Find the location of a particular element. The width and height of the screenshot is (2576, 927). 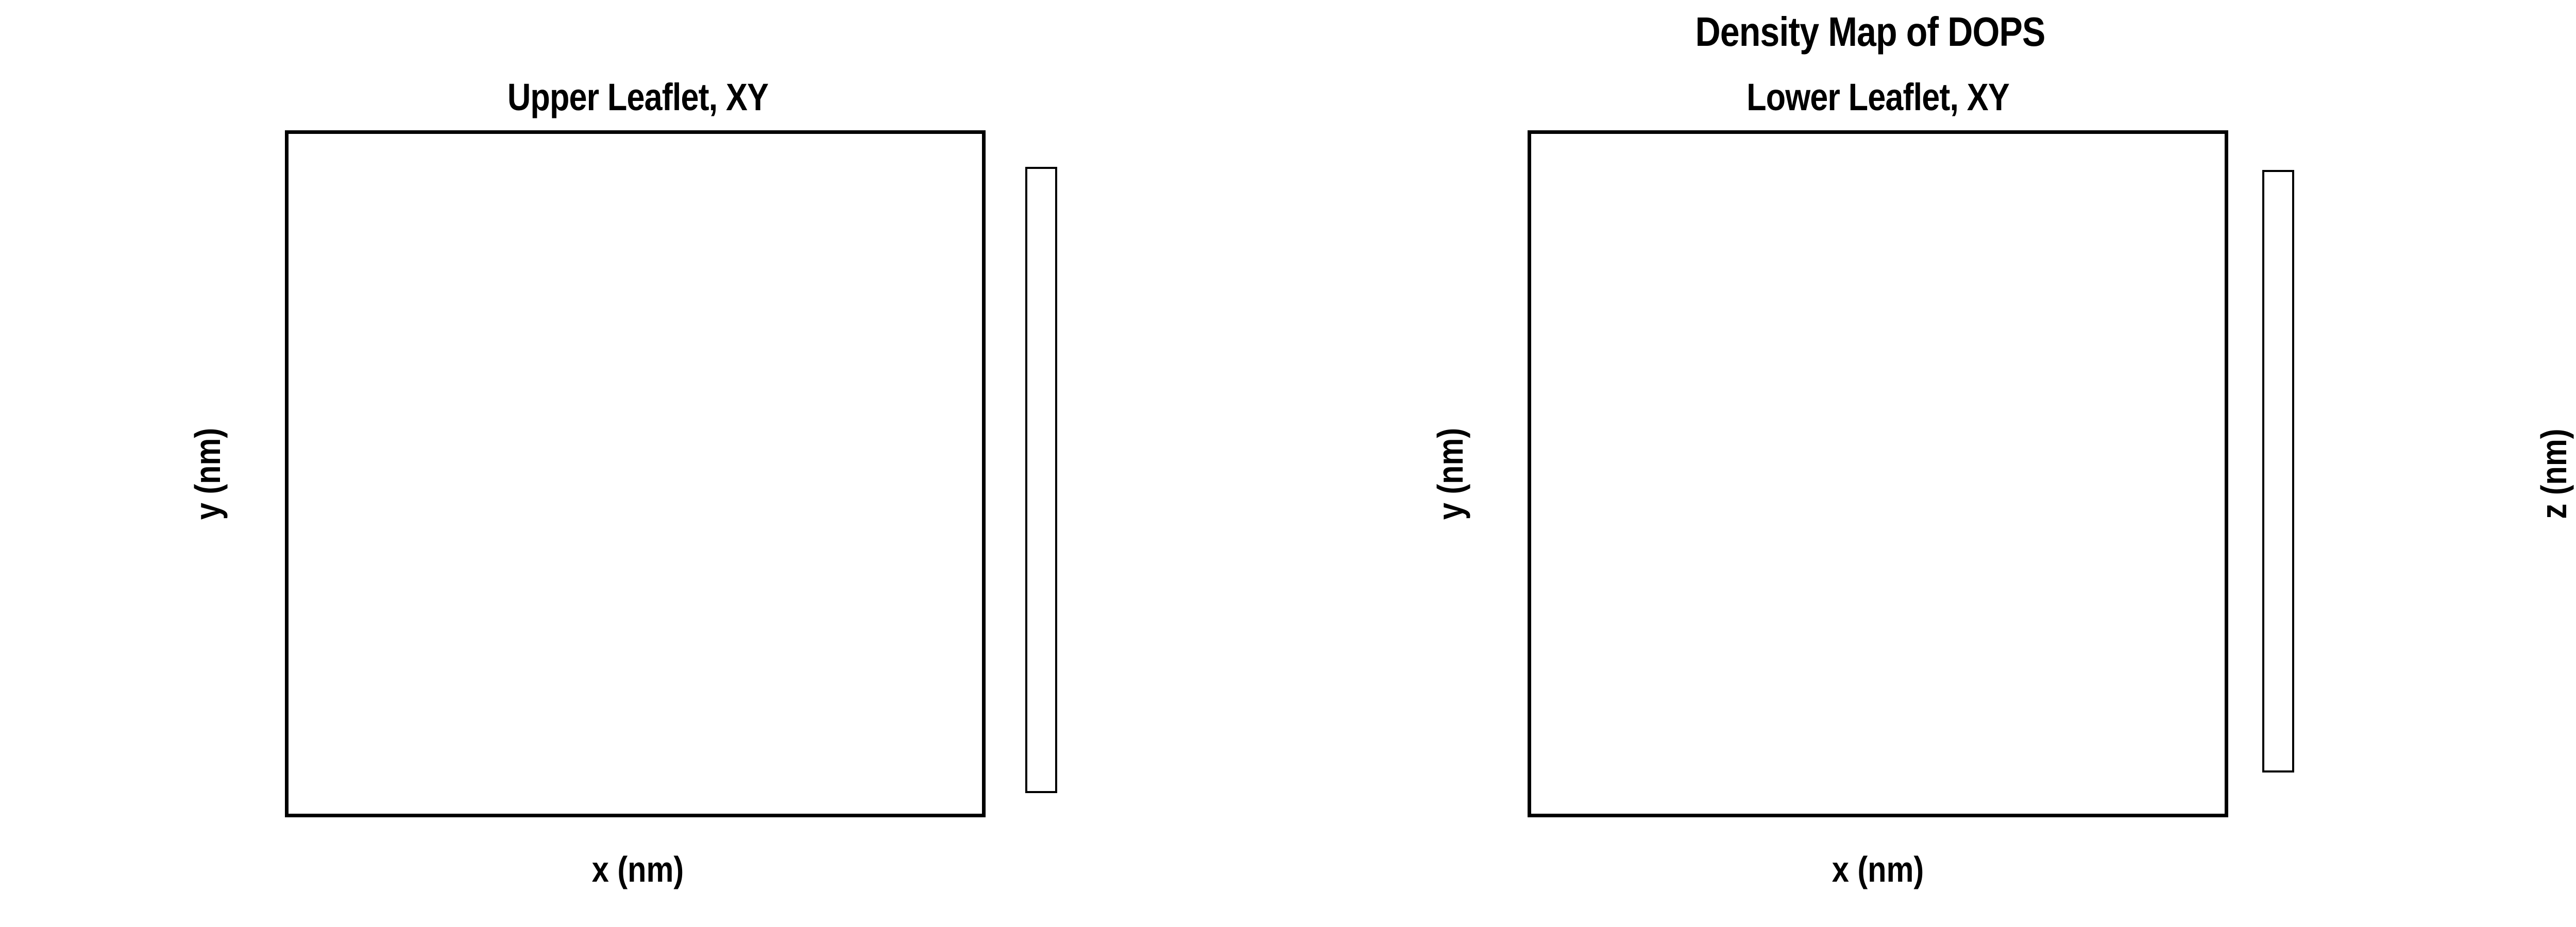

colorbar-lower-leaflet is located at coordinates (2278, 471).